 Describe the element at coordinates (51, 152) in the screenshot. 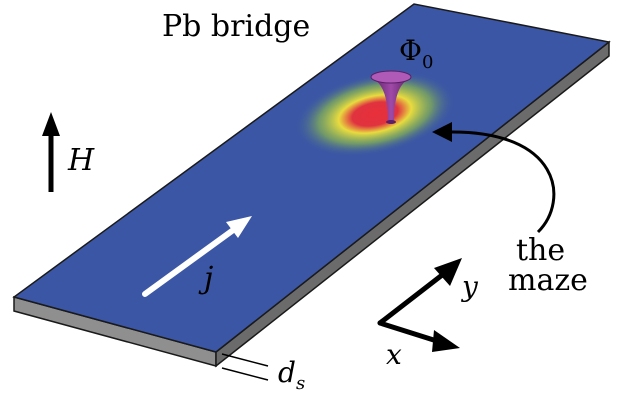

I see `field-arrow` at that location.